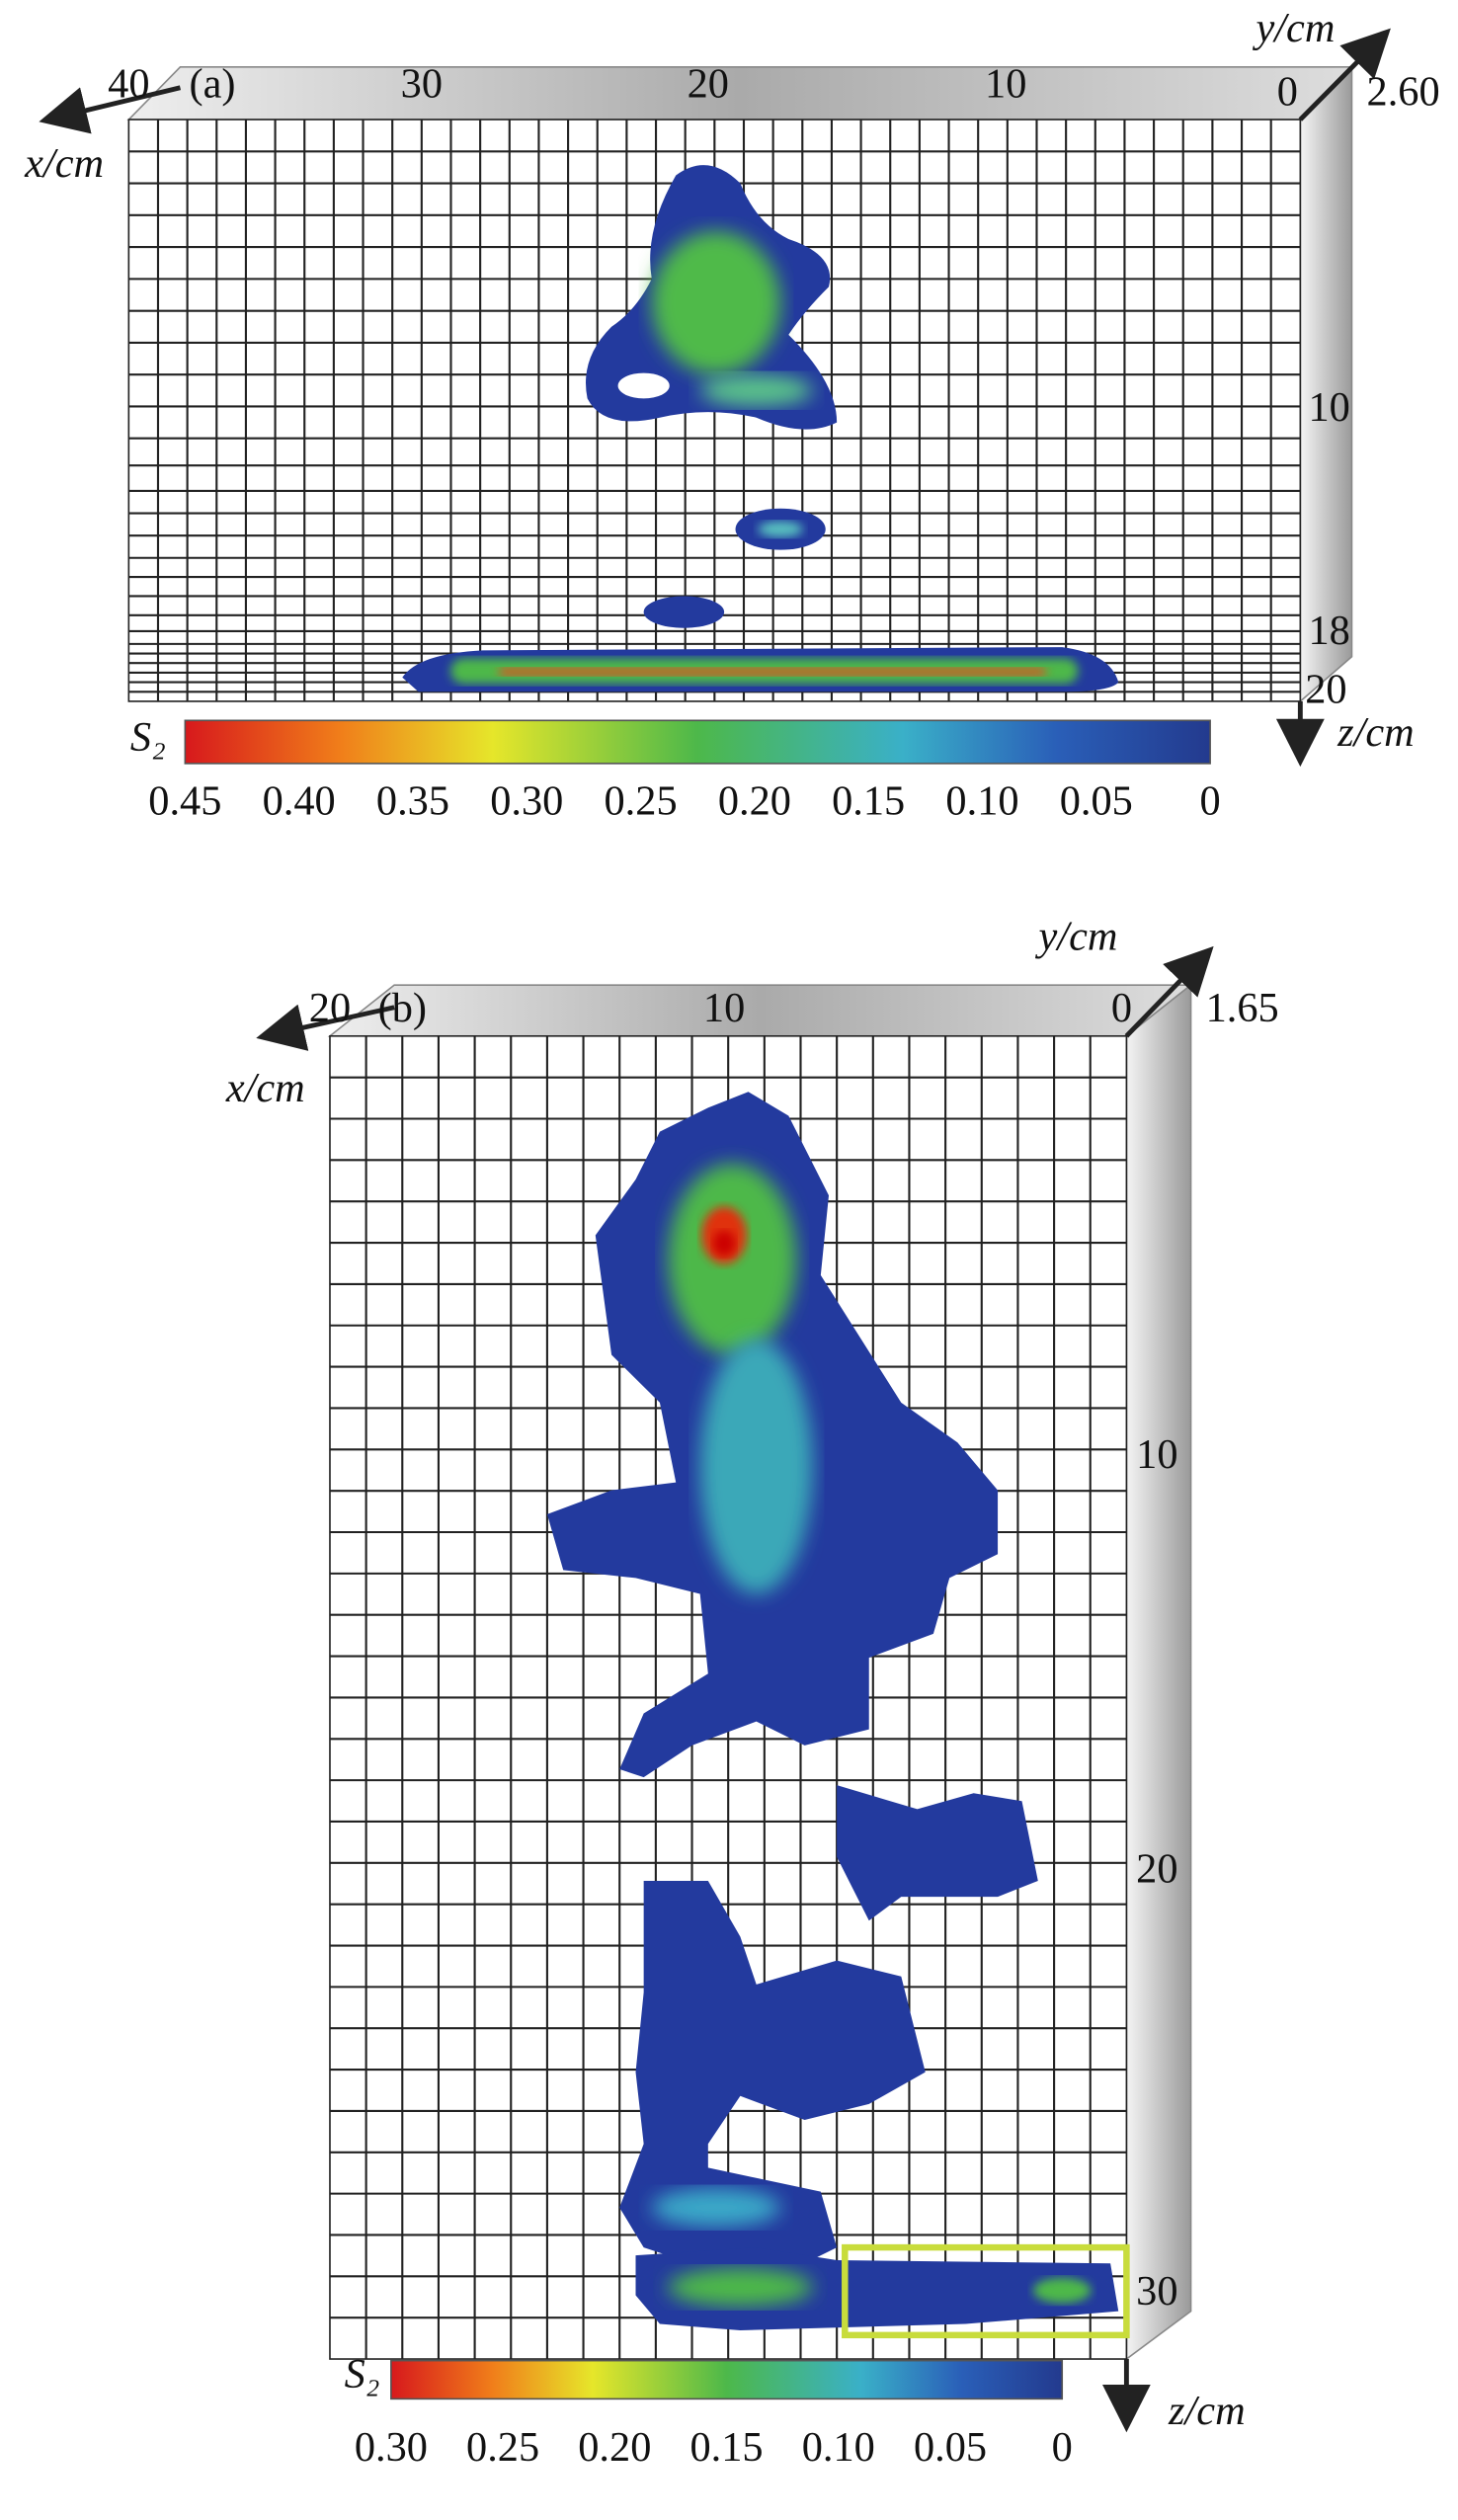  What do you see at coordinates (300, 801) in the screenshot?
I see `colorbar-tick-label: 0.40` at bounding box center [300, 801].